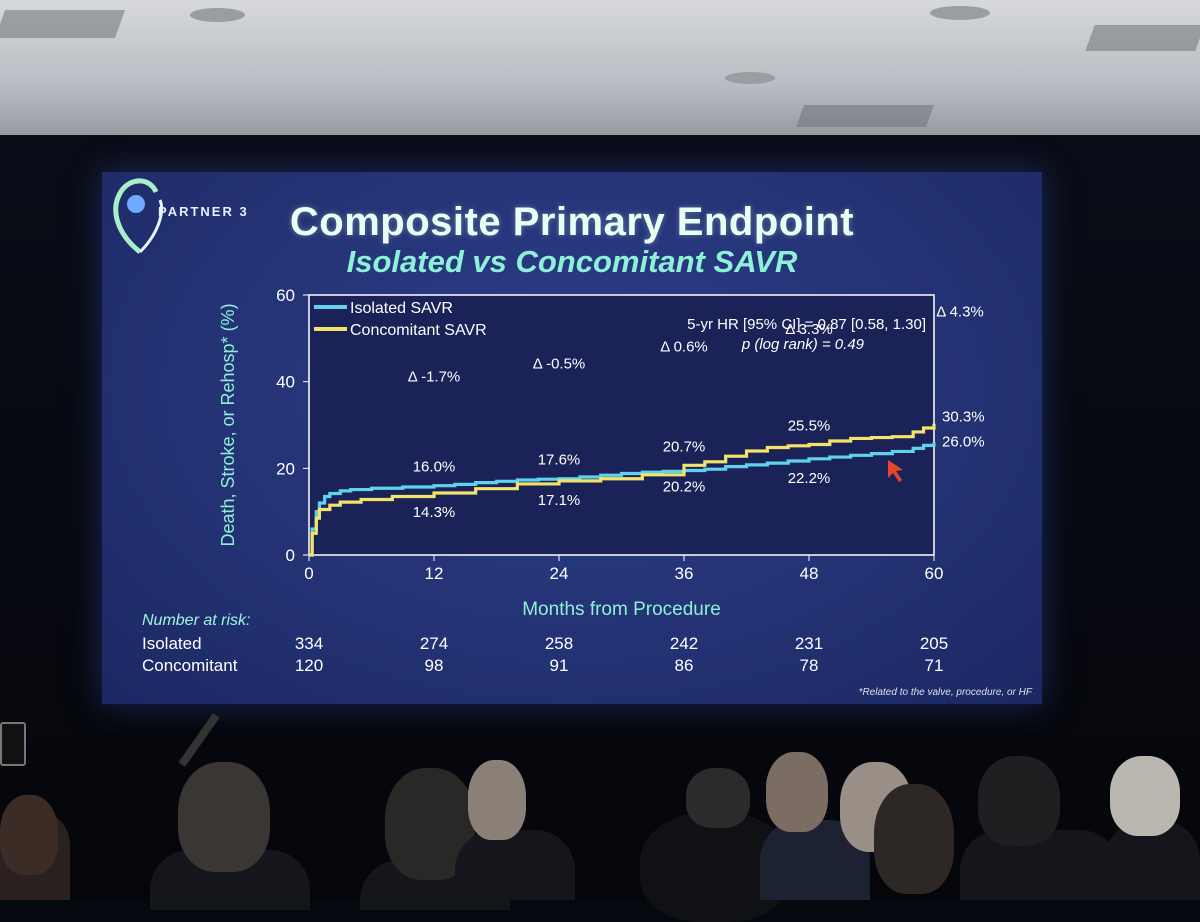  What do you see at coordinates (559, 643) in the screenshot?
I see `risk-cell: 258` at bounding box center [559, 643].